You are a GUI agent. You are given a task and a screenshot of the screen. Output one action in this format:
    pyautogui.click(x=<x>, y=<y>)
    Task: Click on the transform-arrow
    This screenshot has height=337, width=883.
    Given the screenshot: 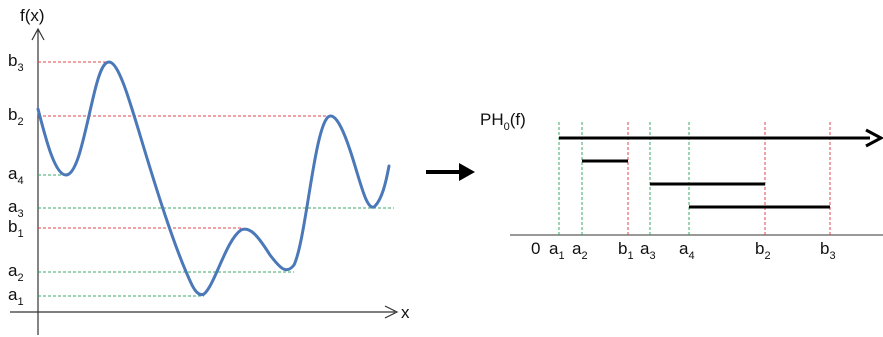 What is the action you would take?
    pyautogui.click(x=450, y=172)
    